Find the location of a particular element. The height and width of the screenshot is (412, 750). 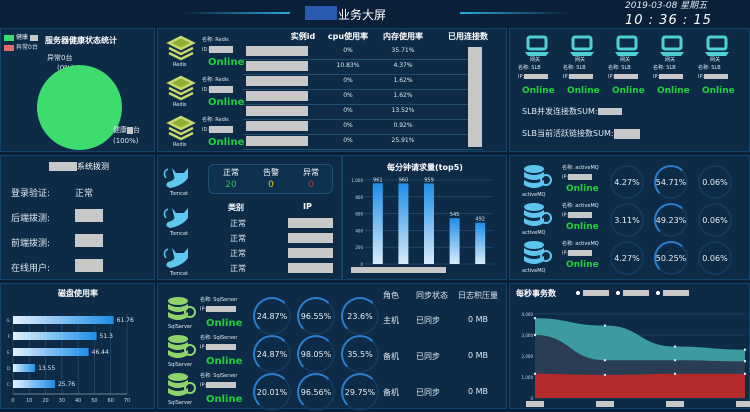

y-tick-label: 4,000 is located at coordinates (528, 314).